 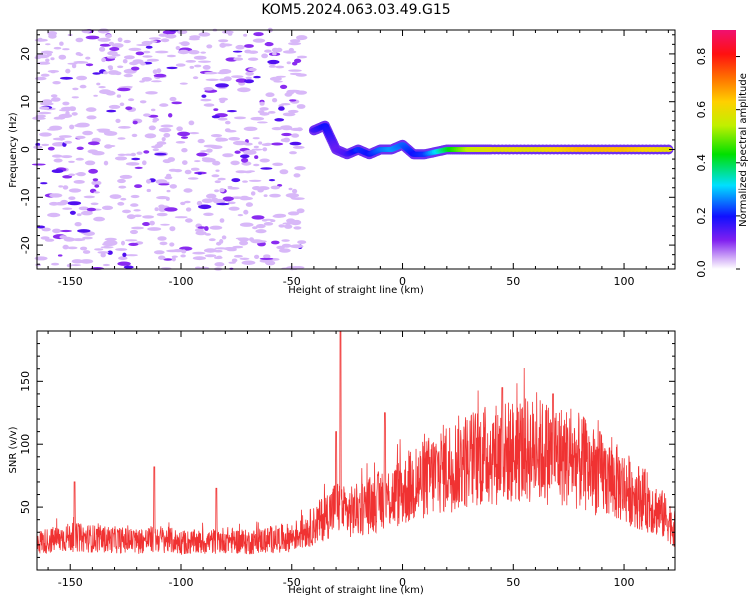 I want to click on x-tick-label: -150, so click(x=70, y=582).